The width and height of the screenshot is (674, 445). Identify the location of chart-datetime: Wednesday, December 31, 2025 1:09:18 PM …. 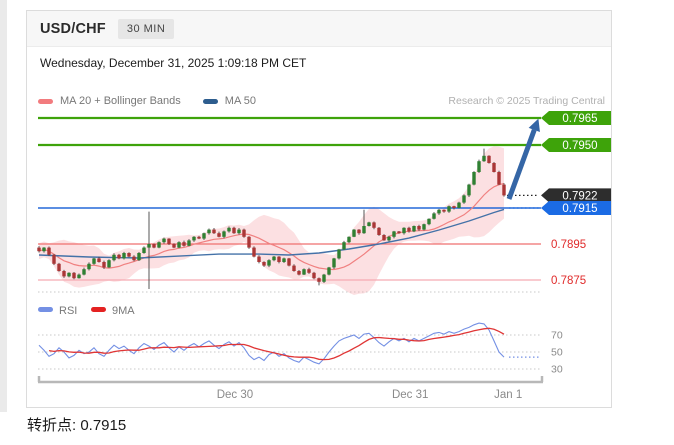
(173, 63).